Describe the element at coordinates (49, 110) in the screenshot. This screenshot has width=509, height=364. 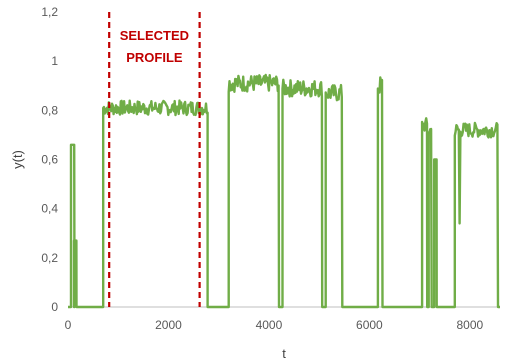
I see `y-tick-label: 0,8` at that location.